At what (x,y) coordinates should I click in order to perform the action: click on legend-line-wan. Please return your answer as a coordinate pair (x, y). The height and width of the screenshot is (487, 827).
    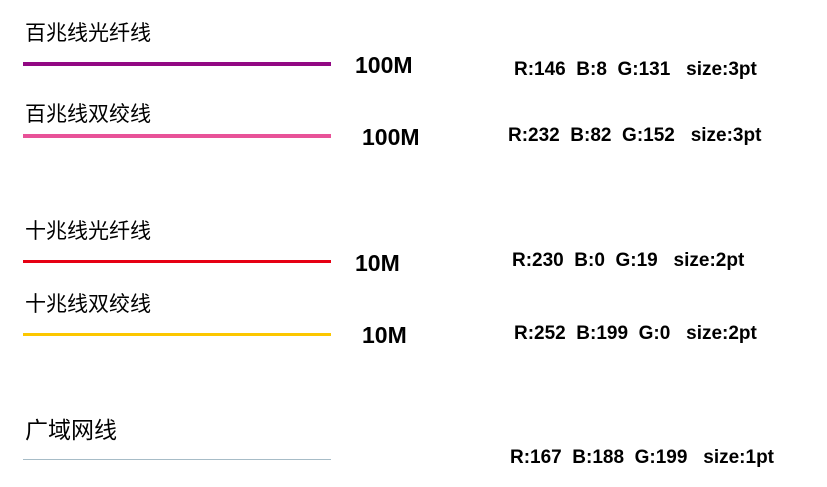
    Looking at the image, I should click on (177, 459).